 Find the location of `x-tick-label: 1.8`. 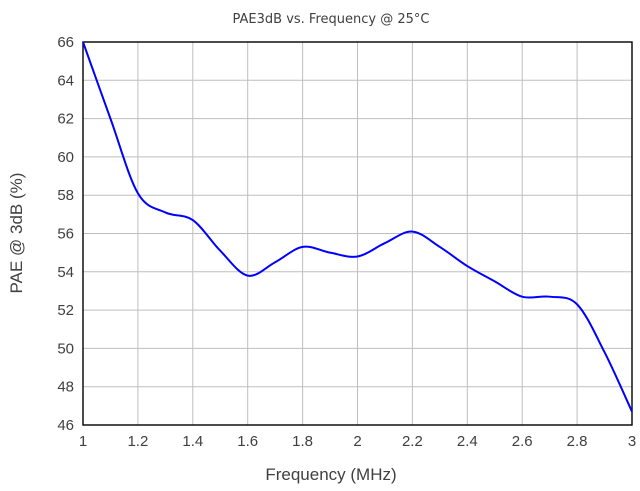

x-tick-label: 1.8 is located at coordinates (302, 441).